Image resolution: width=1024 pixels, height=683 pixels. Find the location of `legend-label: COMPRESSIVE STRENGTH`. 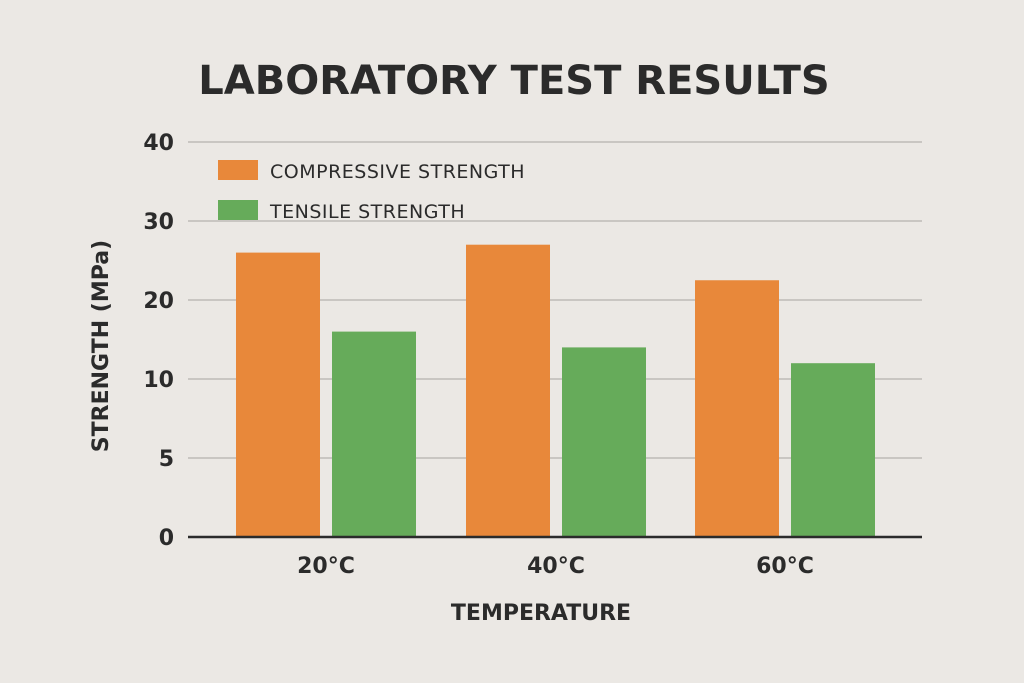

legend-label: COMPRESSIVE STRENGTH is located at coordinates (397, 172).